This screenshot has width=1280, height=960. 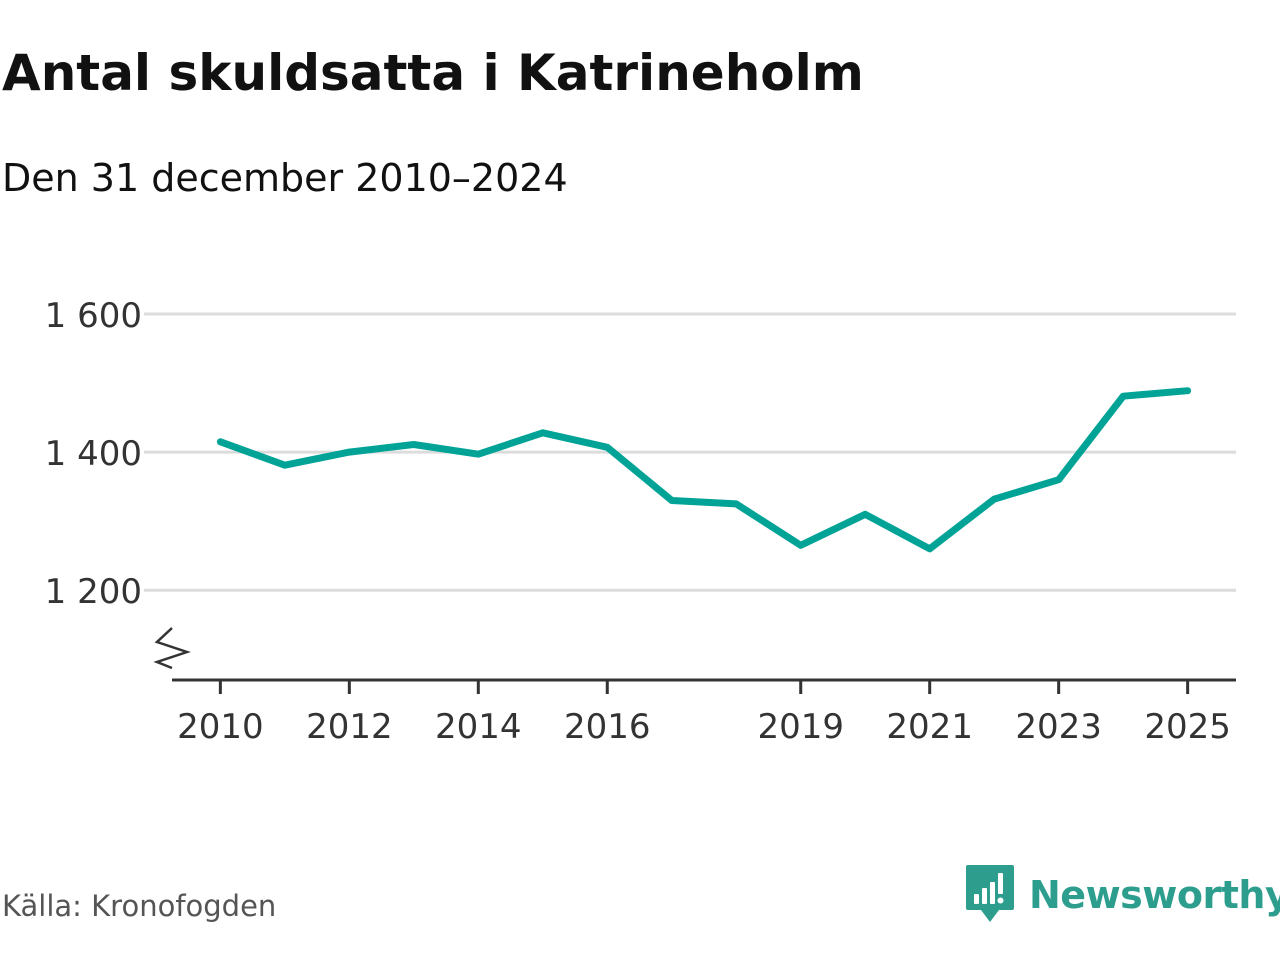 What do you see at coordinates (93, 454) in the screenshot?
I see `y-tick-label: 1 400` at bounding box center [93, 454].